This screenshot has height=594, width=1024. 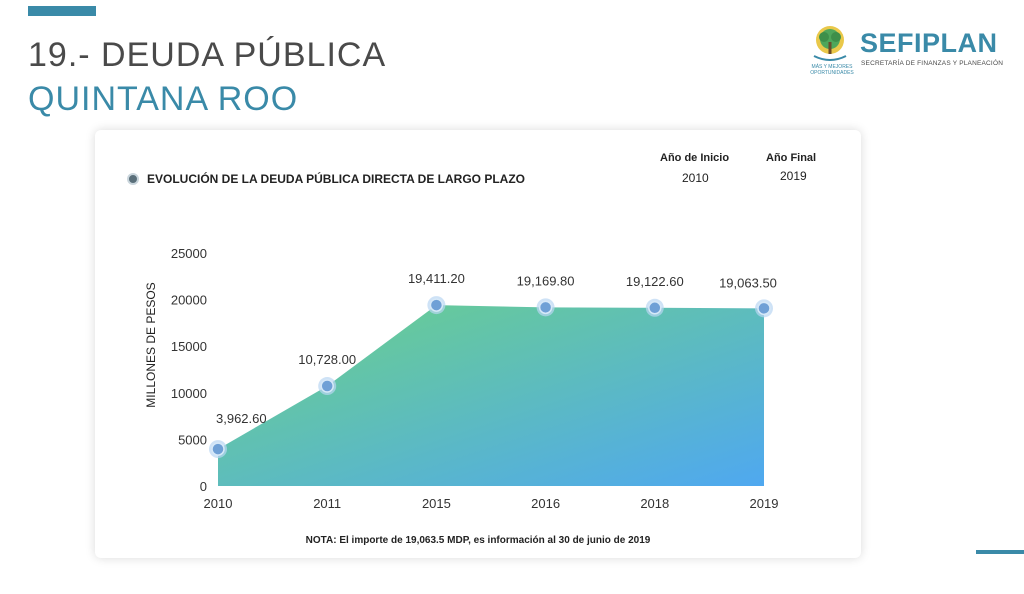 What do you see at coordinates (655, 281) in the screenshot?
I see `data-label: 19,122.60` at bounding box center [655, 281].